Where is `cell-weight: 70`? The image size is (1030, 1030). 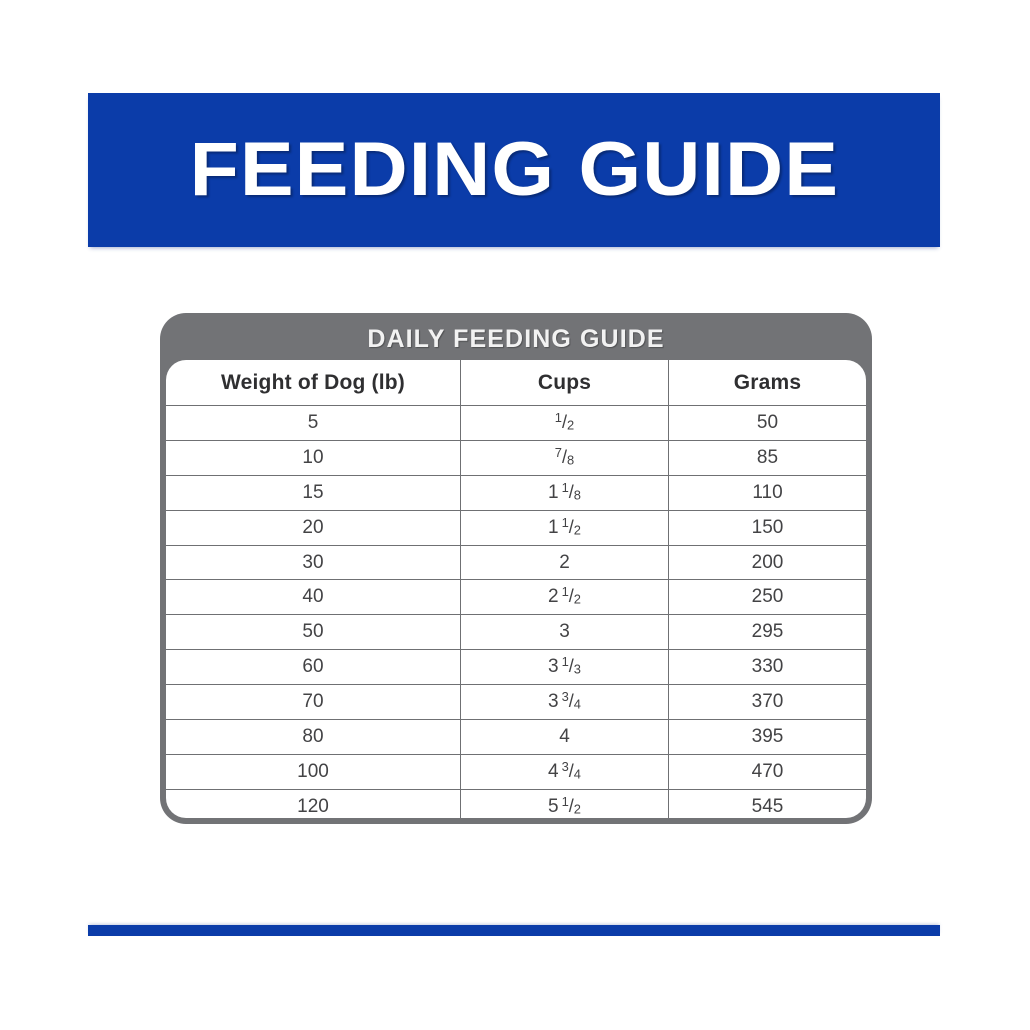
cell-weight: 70 is located at coordinates (313, 702).